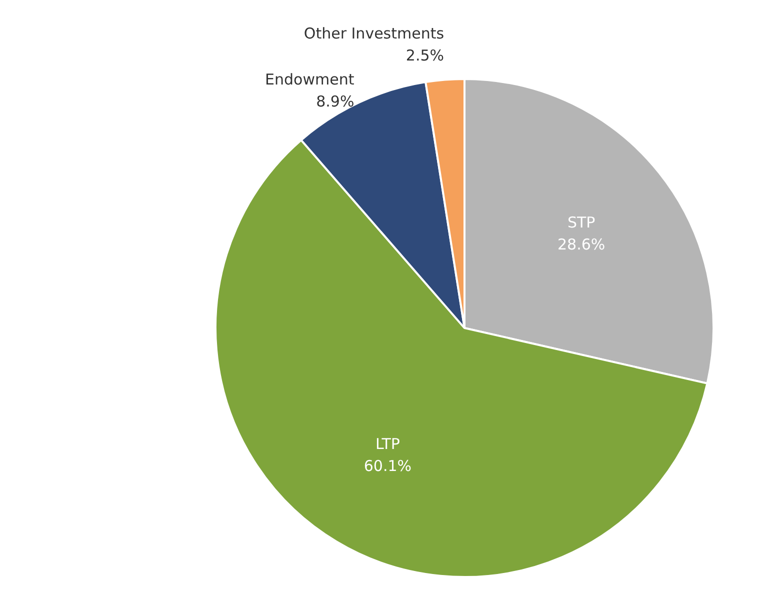 The height and width of the screenshot is (598, 759). What do you see at coordinates (581, 223) in the screenshot?
I see `slice-label: STP` at bounding box center [581, 223].